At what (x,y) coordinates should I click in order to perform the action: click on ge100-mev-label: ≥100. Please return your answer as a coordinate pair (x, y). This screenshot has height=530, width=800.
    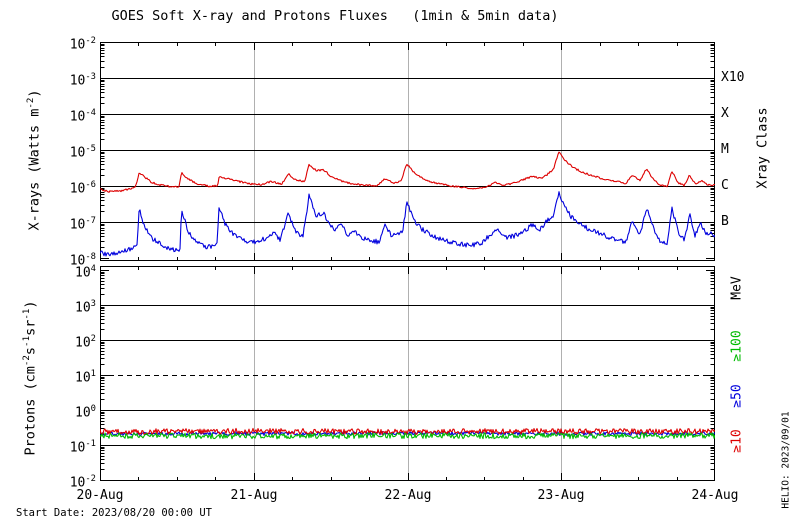
    Looking at the image, I should click on (737, 346).